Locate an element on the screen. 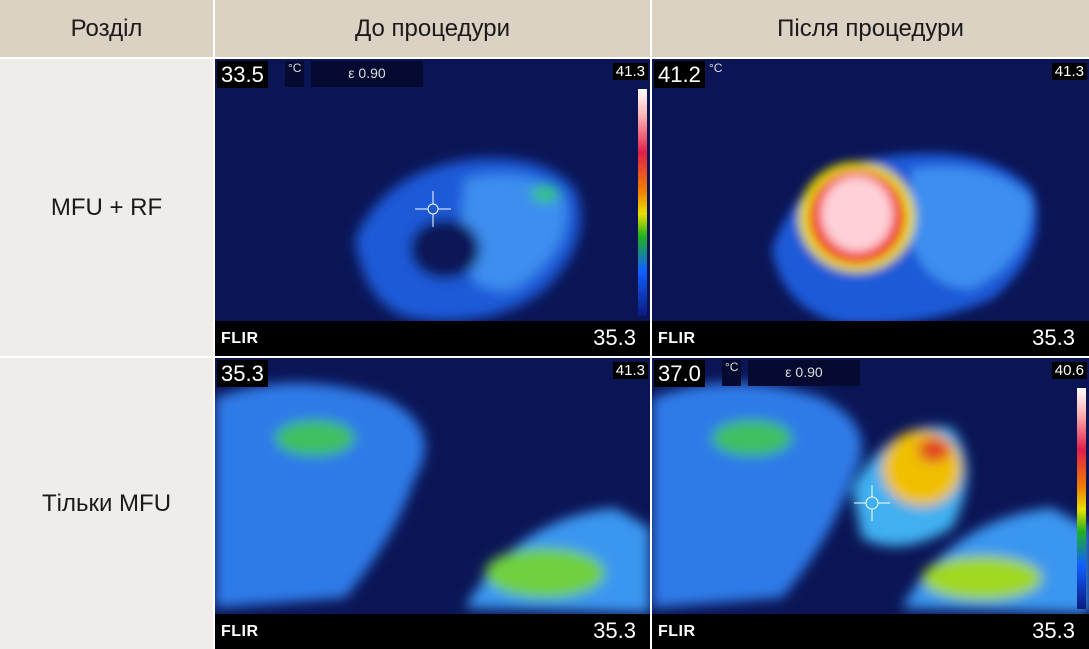  spot-temperature: 41.2 is located at coordinates (679, 74).